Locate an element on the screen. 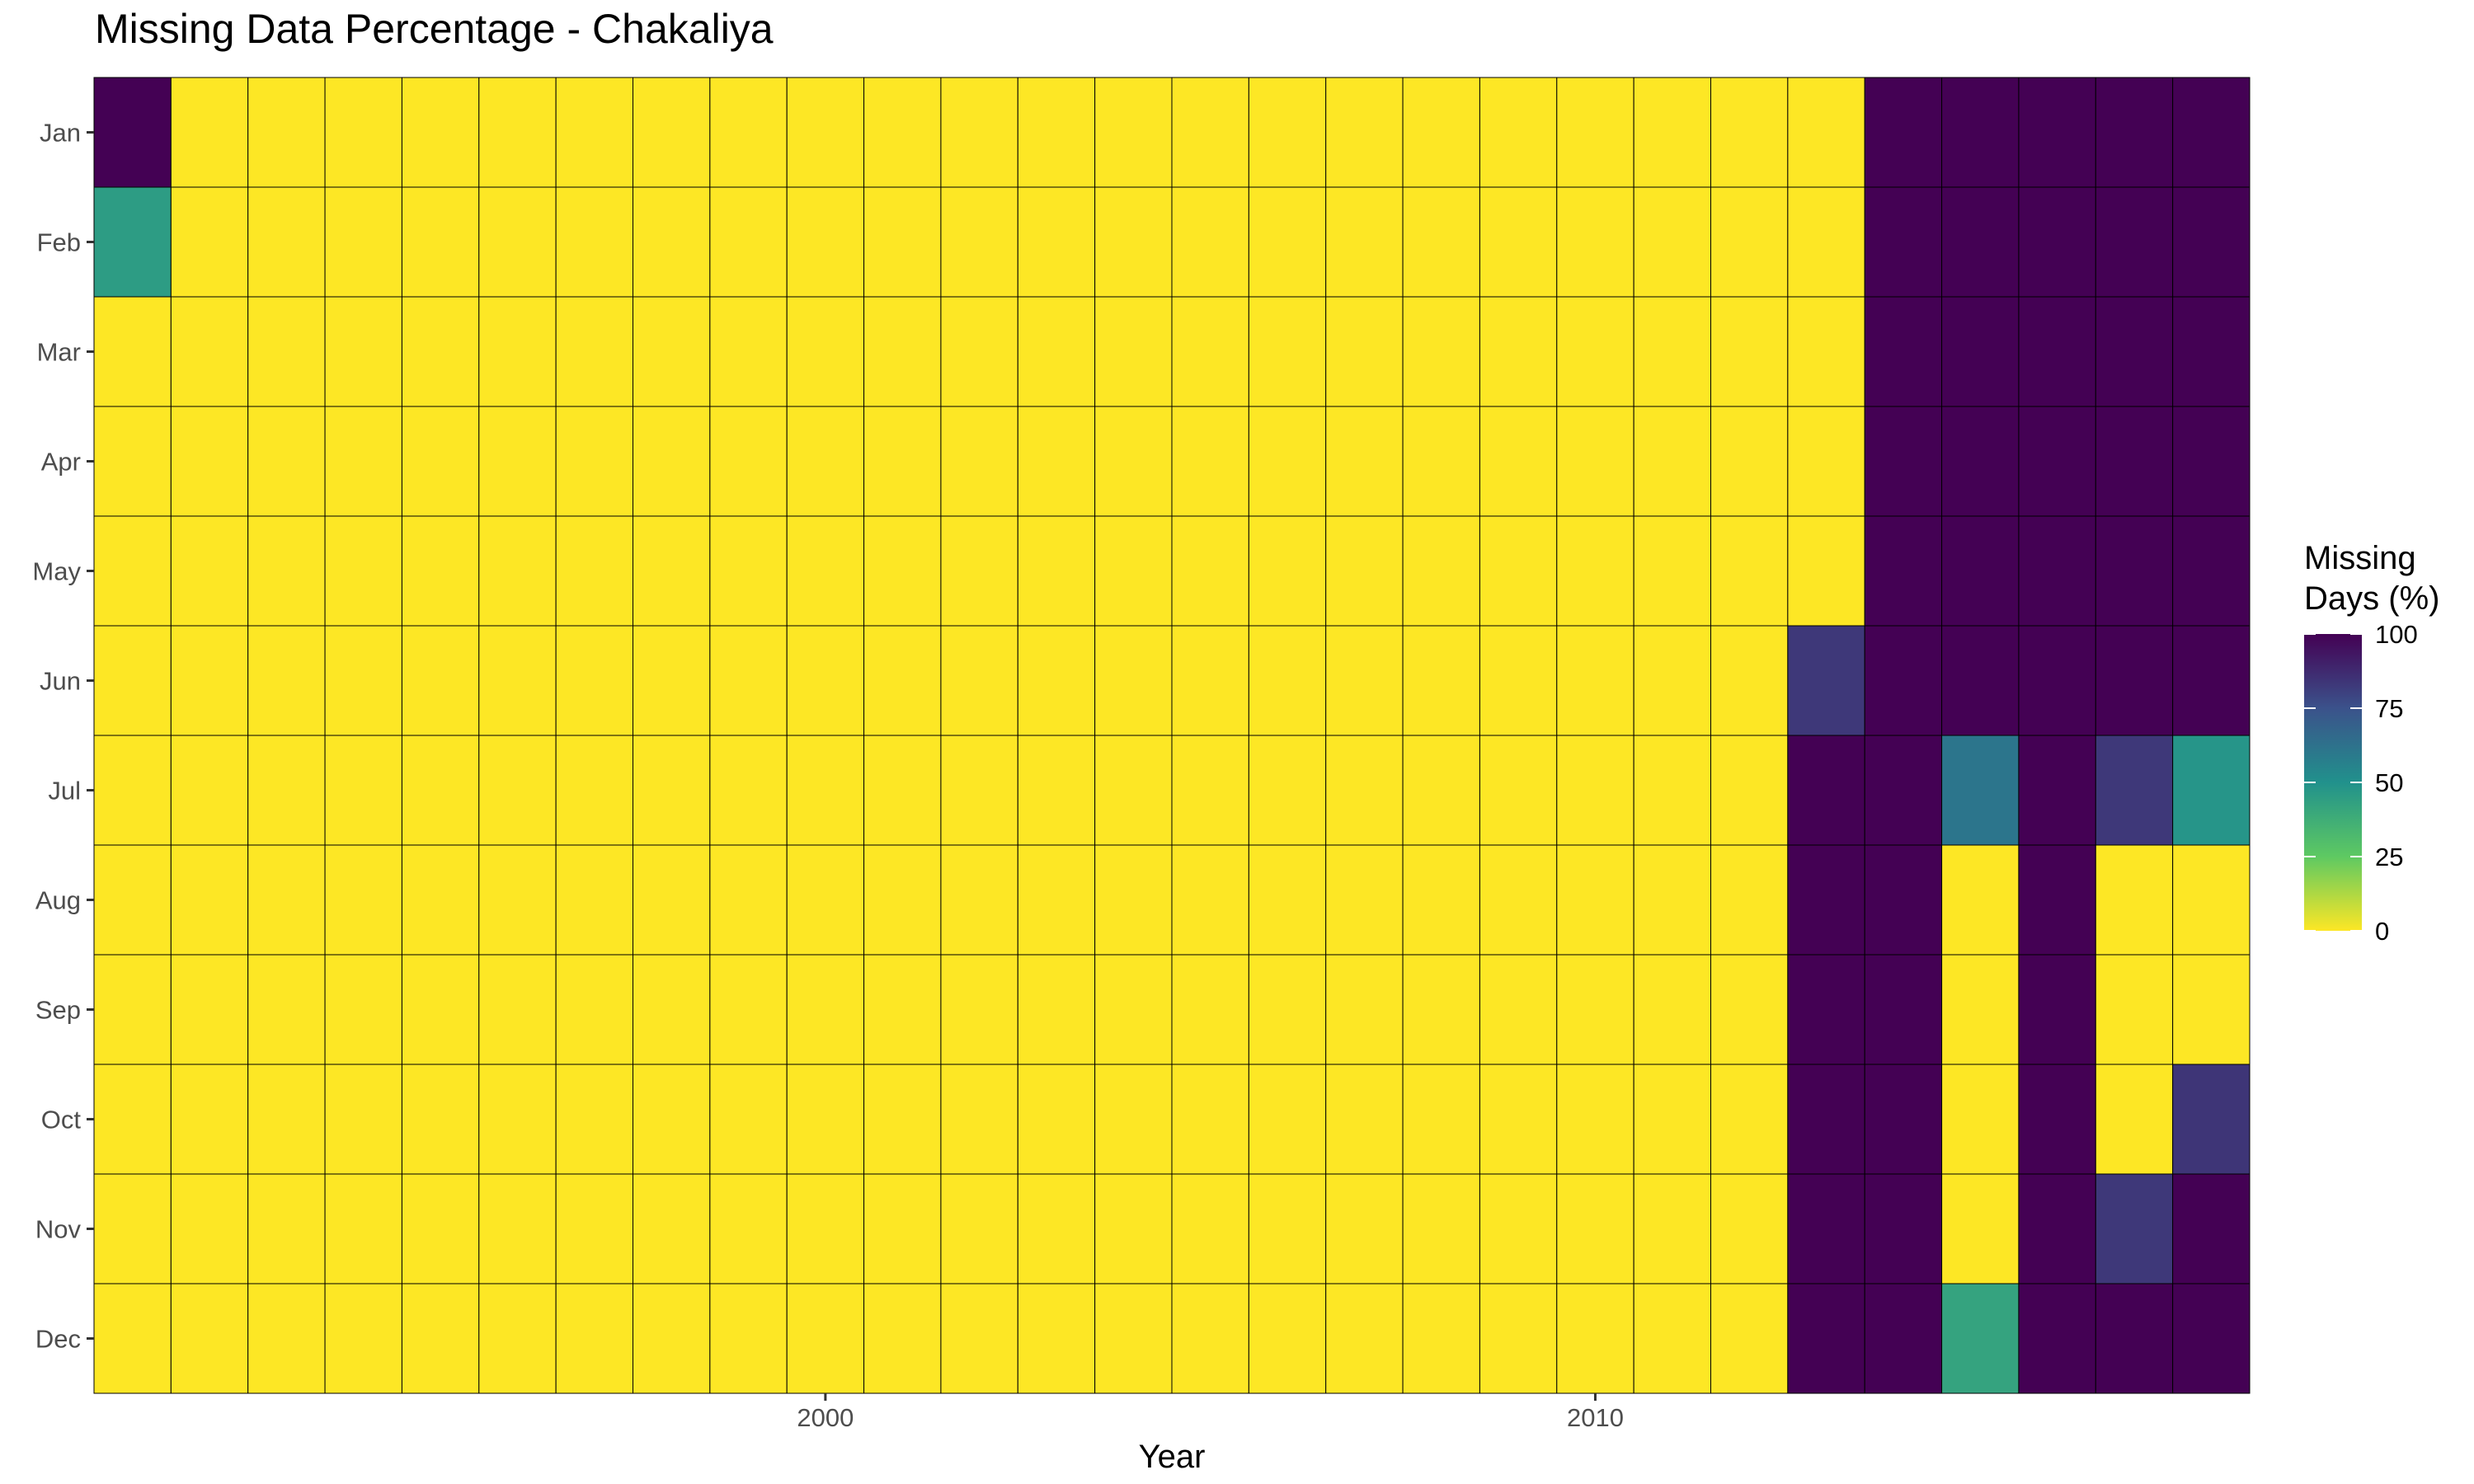  y-tick-label: Dec is located at coordinates (58, 1339).